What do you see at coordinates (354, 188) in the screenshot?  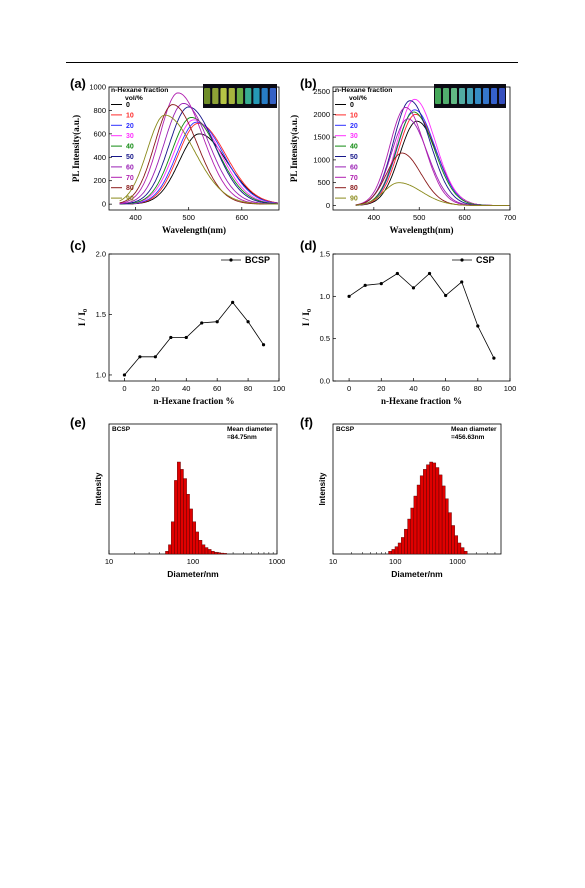 I see `legend-label: 80` at bounding box center [354, 188].